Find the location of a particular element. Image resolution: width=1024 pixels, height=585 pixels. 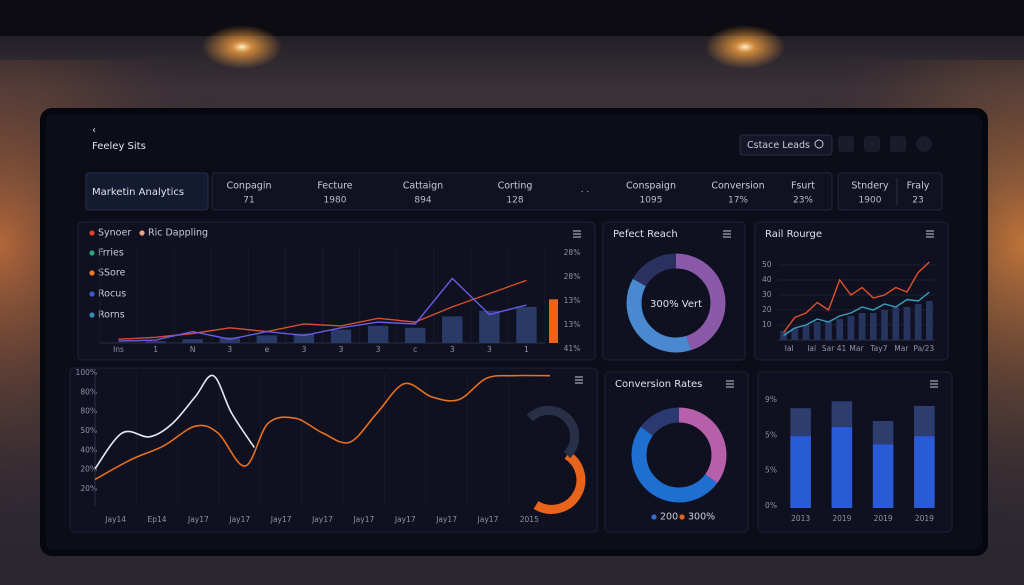

kpi-label: Fsurt is located at coordinates (803, 186).